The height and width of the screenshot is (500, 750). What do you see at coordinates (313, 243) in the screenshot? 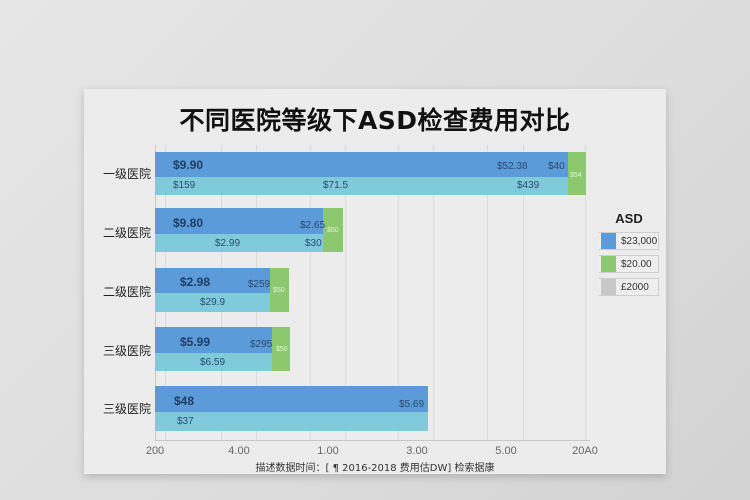
I see `bar-value-label: $30` at bounding box center [313, 243].